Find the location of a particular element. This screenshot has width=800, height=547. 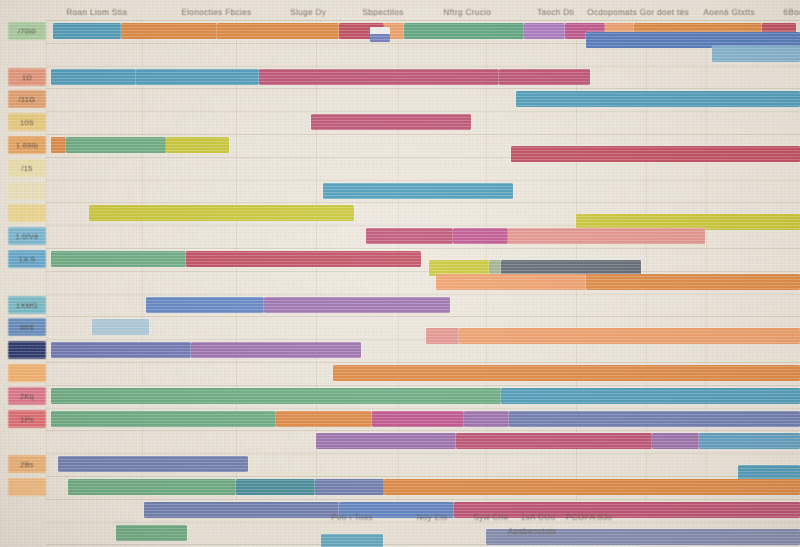

row-label-badge-2: /11G is located at coordinates (27, 99).